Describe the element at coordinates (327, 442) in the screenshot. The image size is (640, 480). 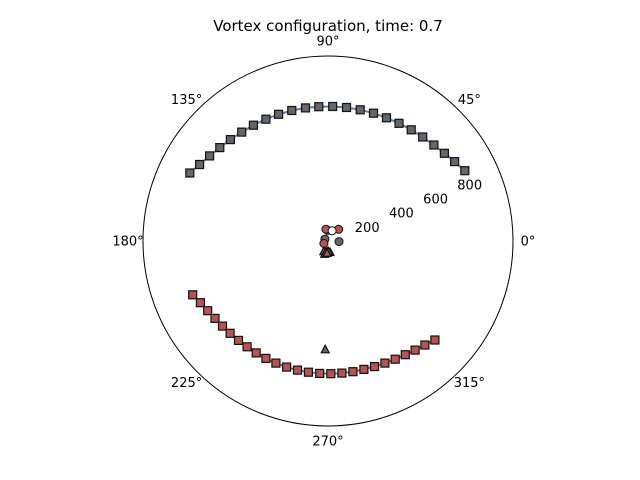
I see `angle-tick-label: 270°` at that location.